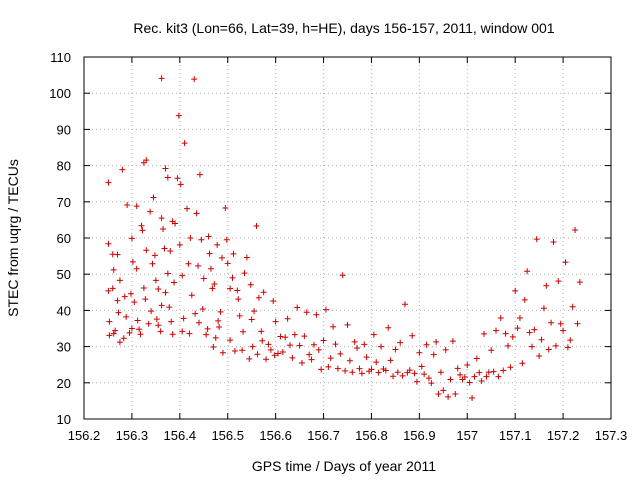 The height and width of the screenshot is (480, 640). I want to click on x-tick-label: 156.7, so click(323, 435).